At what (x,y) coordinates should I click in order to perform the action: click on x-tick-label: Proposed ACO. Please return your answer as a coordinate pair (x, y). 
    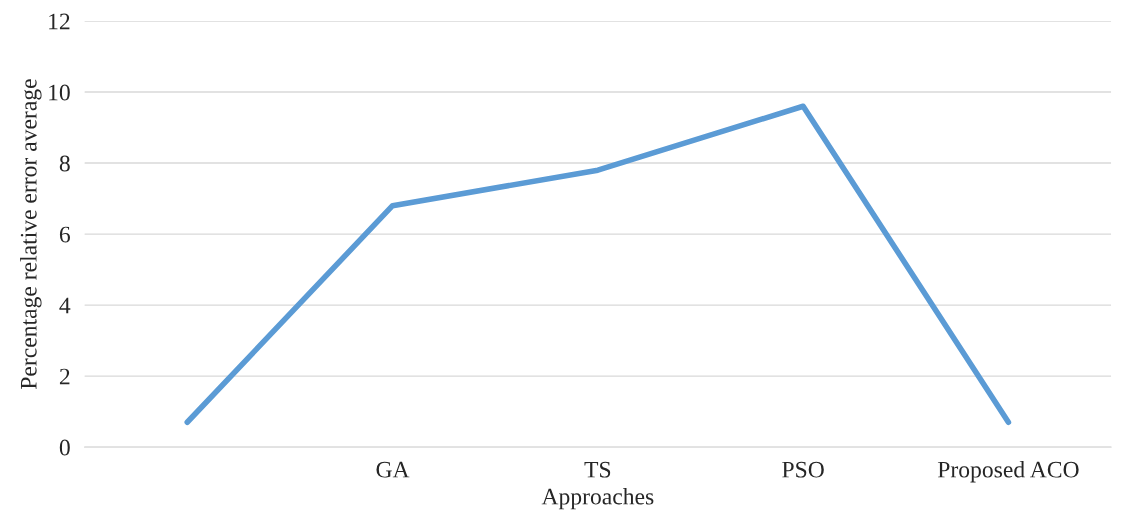
    Looking at the image, I should click on (1008, 471).